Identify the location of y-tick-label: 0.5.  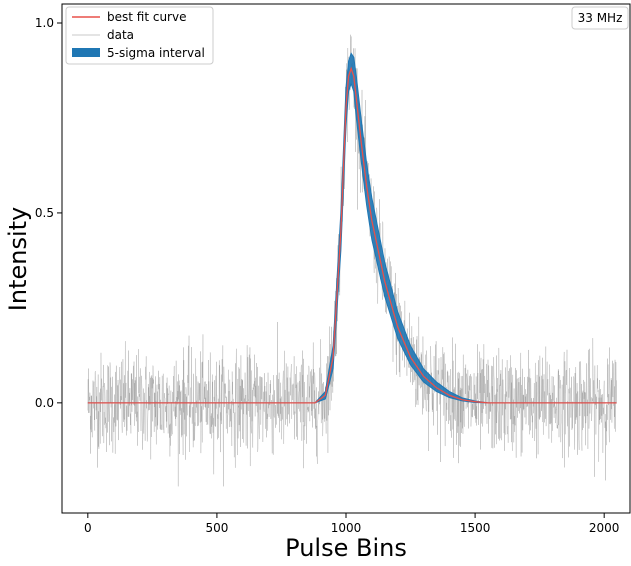
(44, 213).